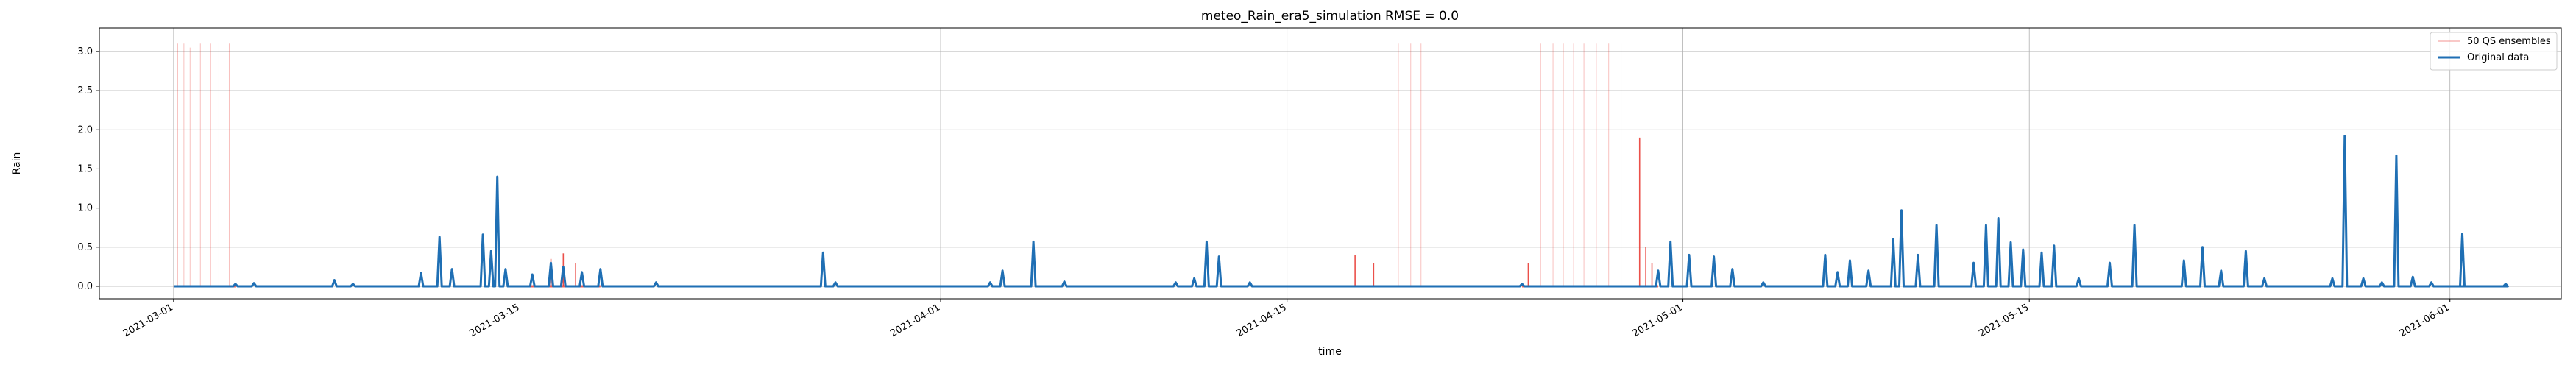 This screenshot has width=2576, height=368. I want to click on legend-original-label: Original data, so click(2498, 57).